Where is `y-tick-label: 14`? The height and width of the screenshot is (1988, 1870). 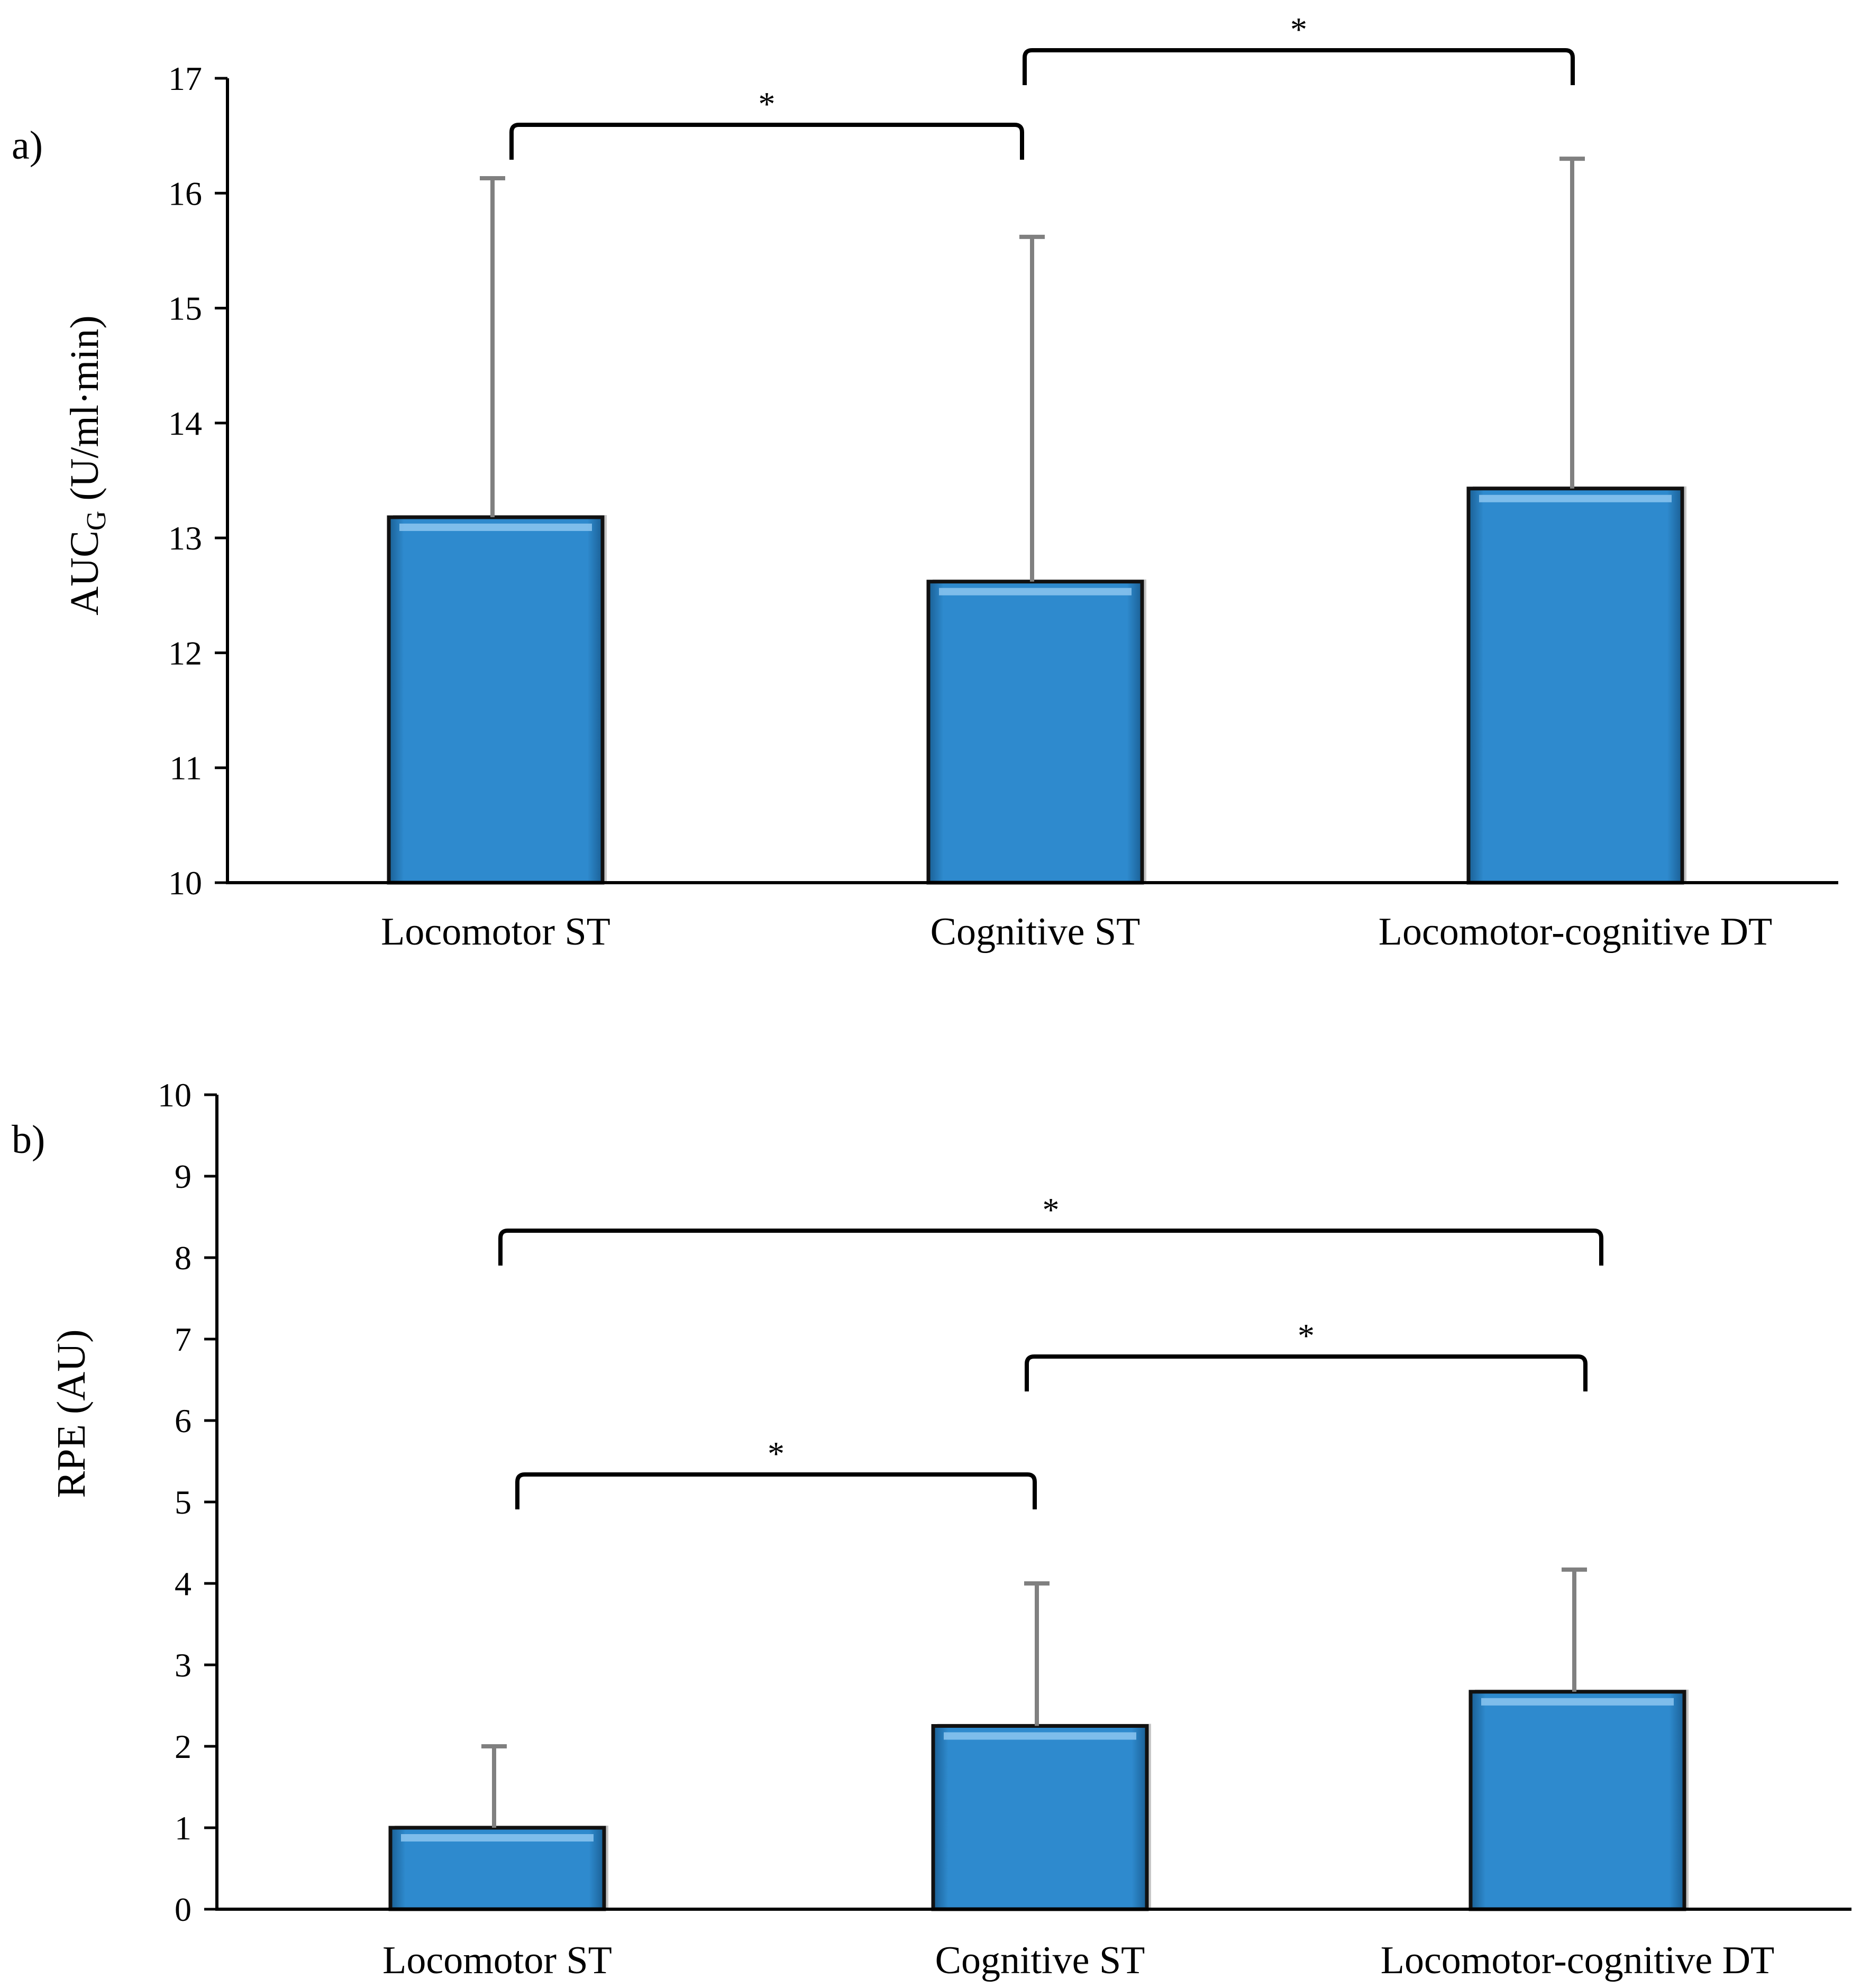 y-tick-label: 14 is located at coordinates (185, 423).